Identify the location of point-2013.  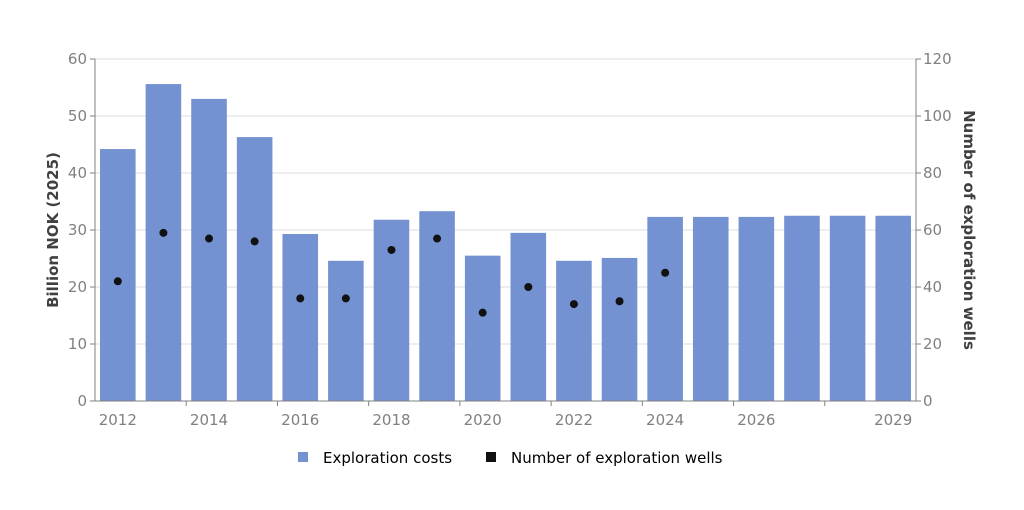
(163, 232).